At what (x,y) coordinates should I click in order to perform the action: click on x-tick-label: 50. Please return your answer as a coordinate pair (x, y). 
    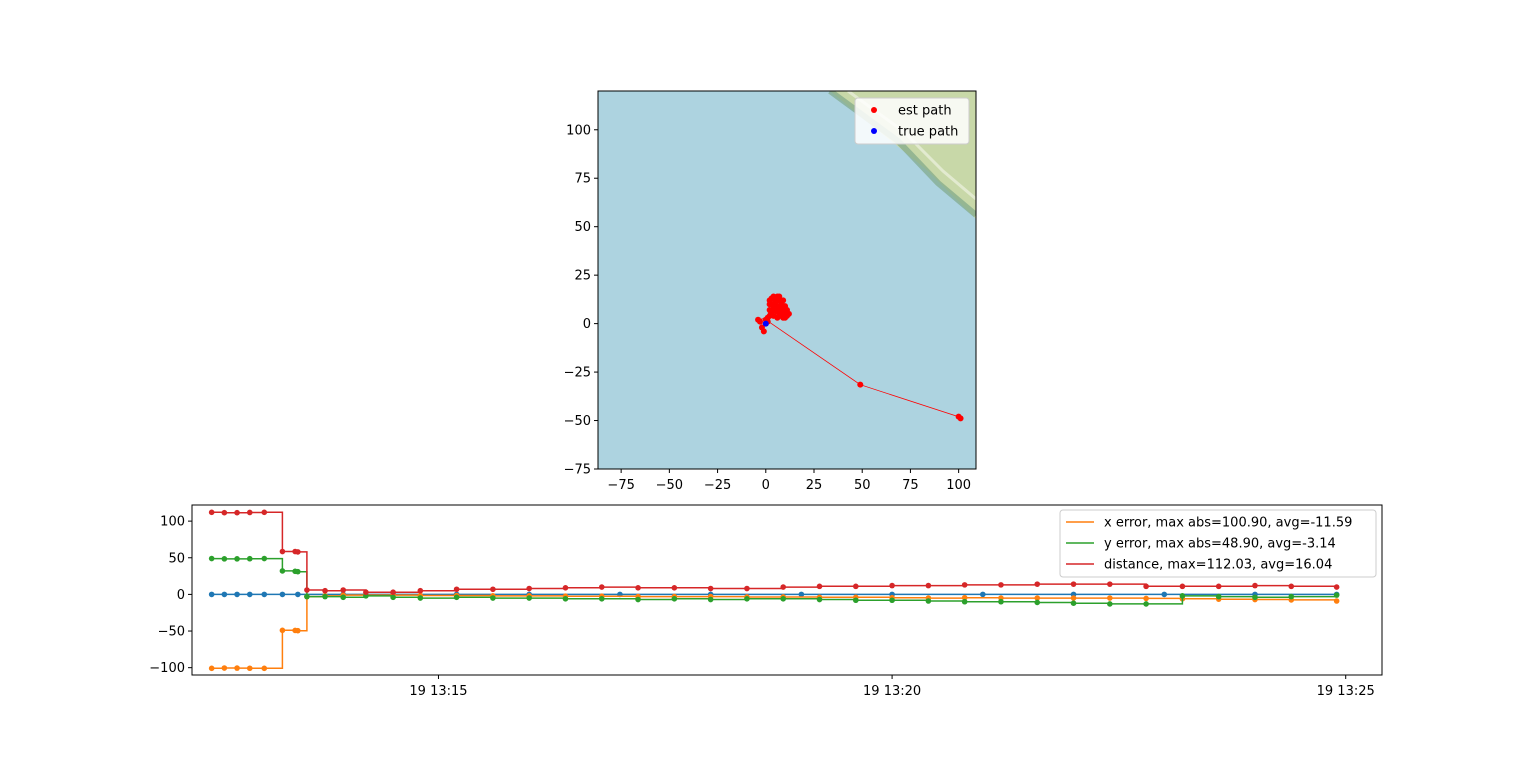
    Looking at the image, I should click on (862, 485).